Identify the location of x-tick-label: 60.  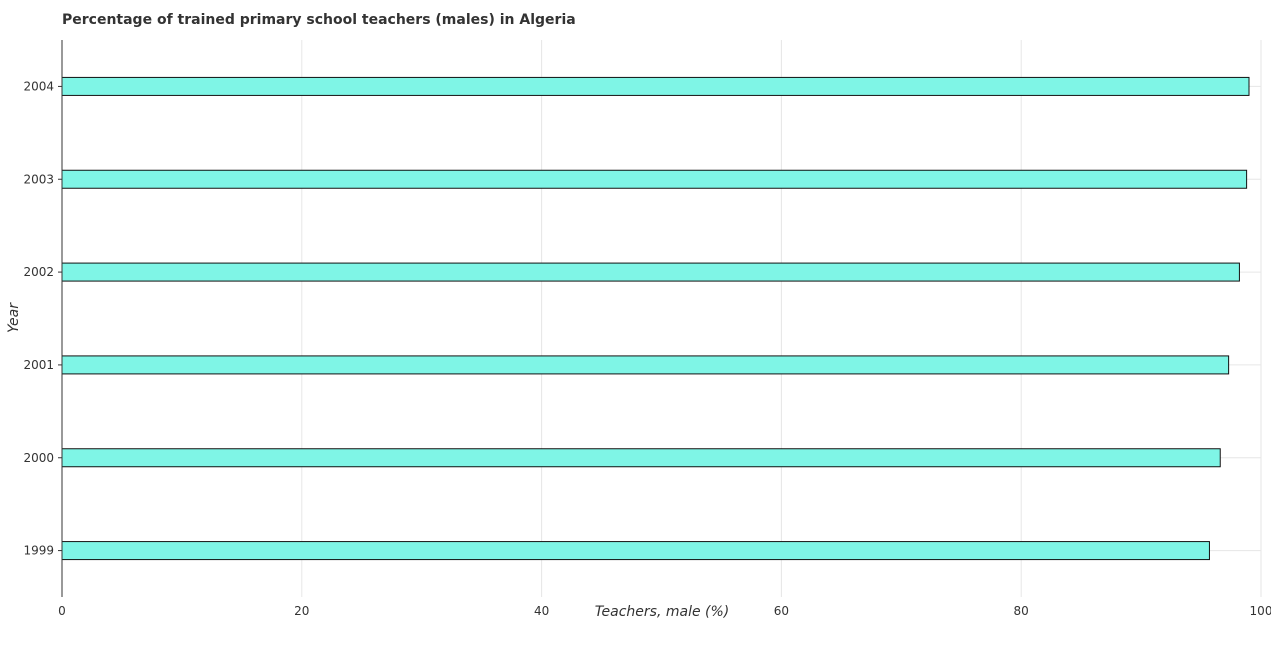
(781, 611).